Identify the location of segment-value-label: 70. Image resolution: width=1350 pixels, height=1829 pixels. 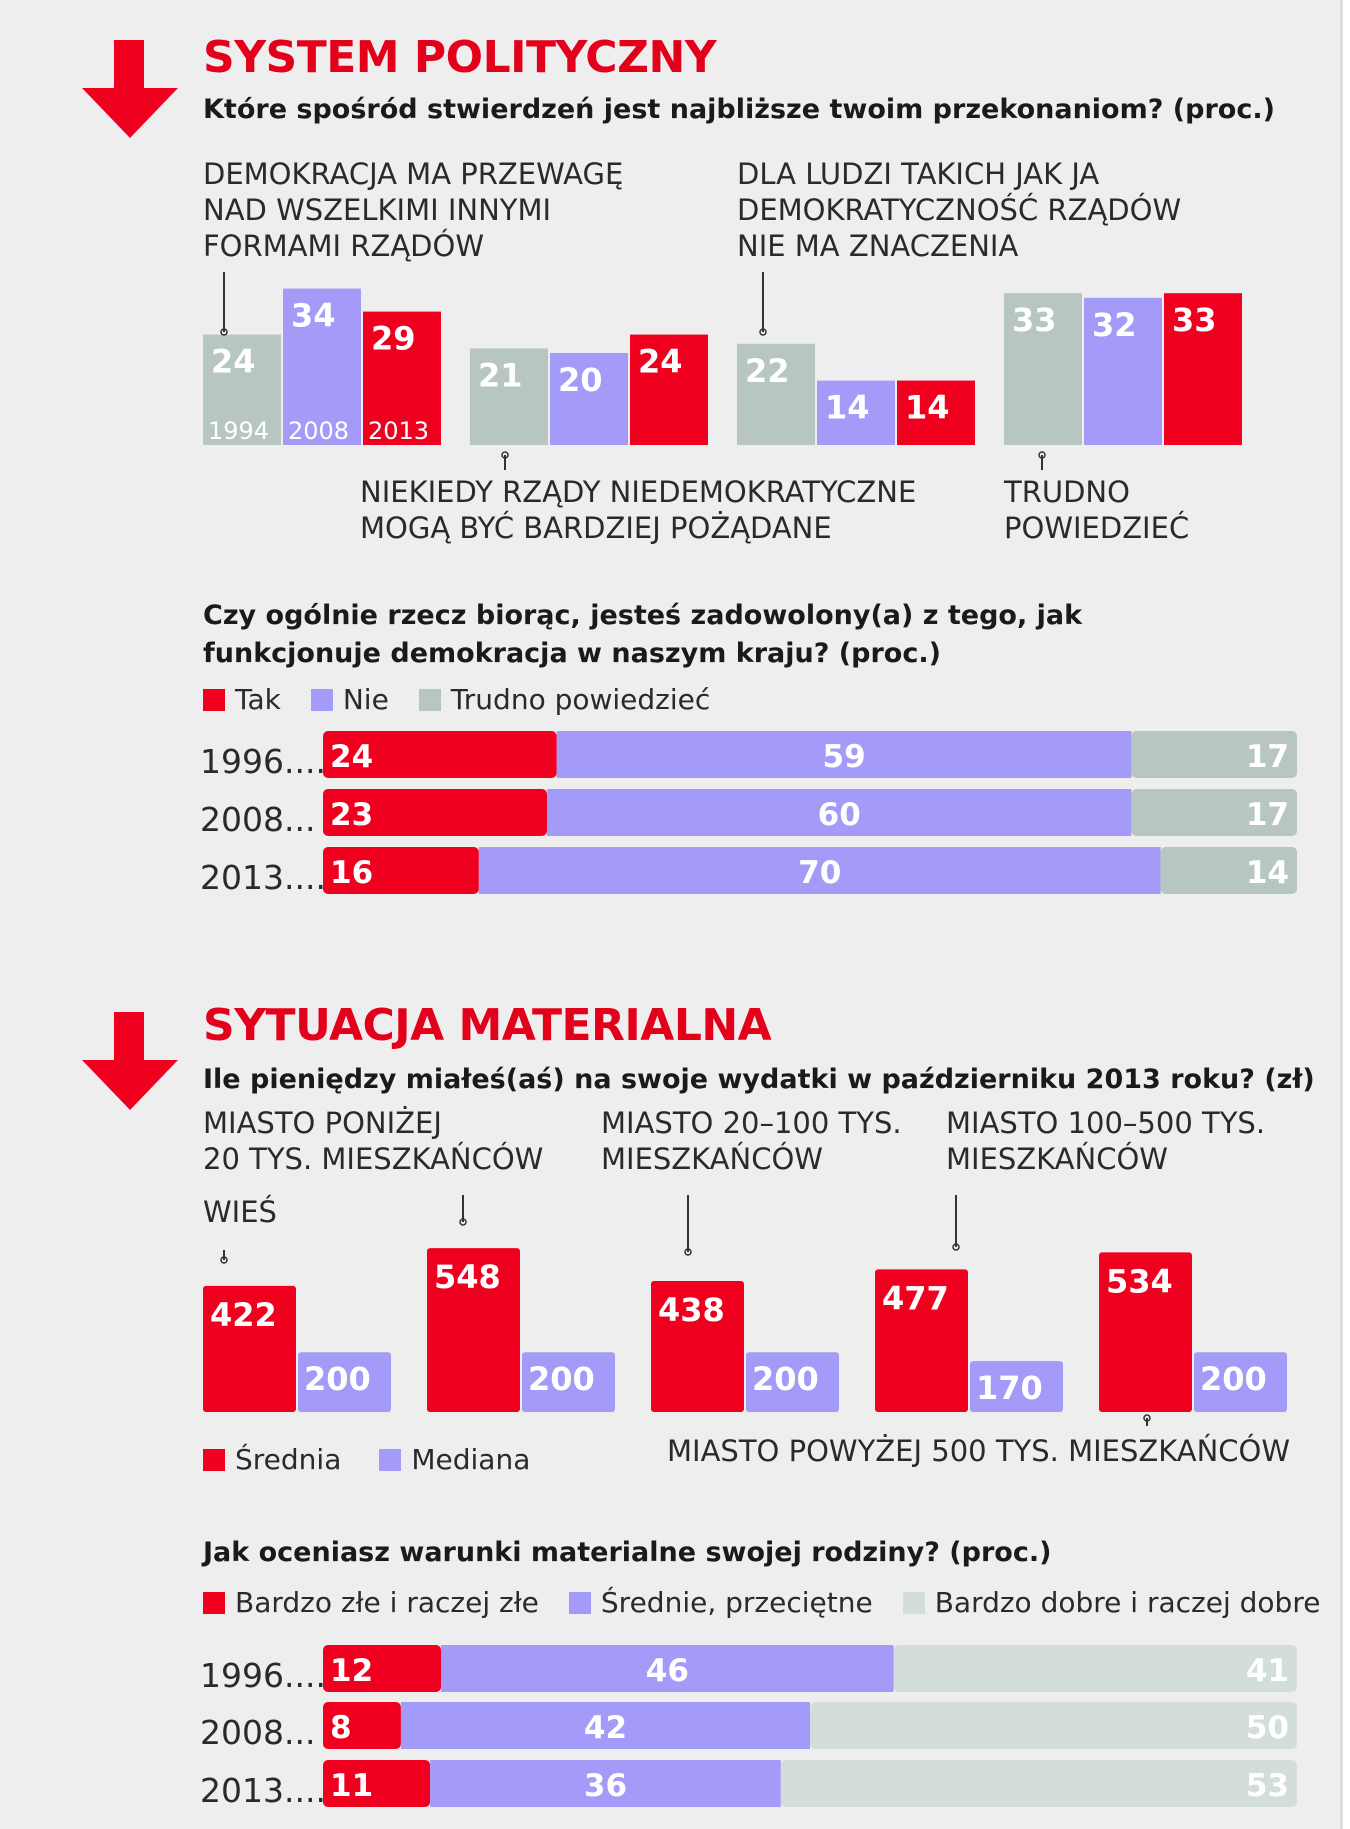
(819, 873).